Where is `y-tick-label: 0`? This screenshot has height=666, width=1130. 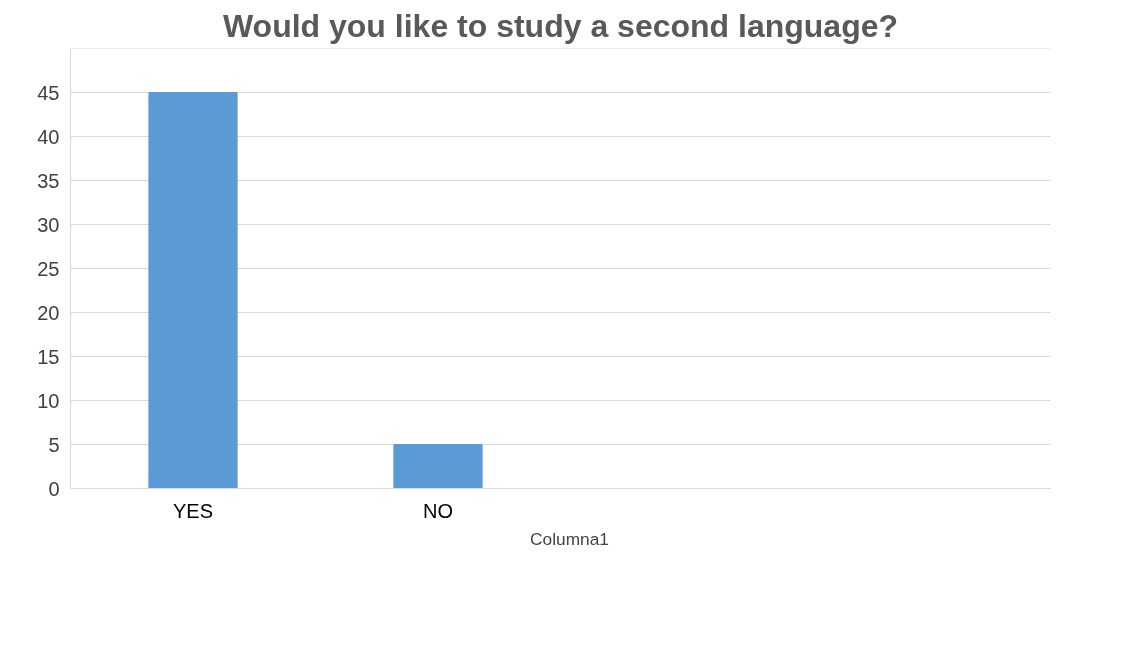
y-tick-label: 0 is located at coordinates (54, 488).